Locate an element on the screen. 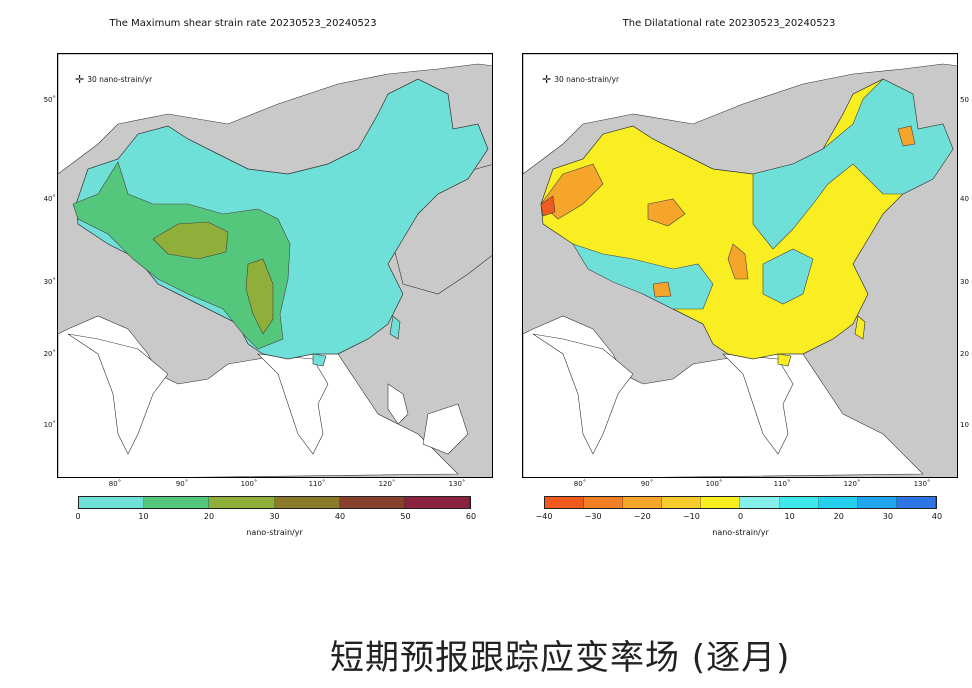 This screenshot has height=688, width=972. dilatation-colorbar-ticks: −40 −30 −20 −10 0 10 20 30 40 is located at coordinates (739, 518).